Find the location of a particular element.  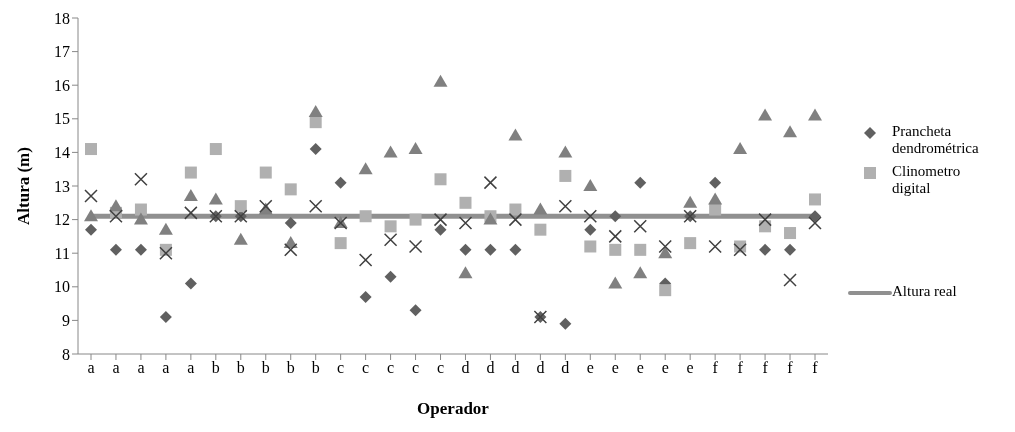

y-tick-label: 14 is located at coordinates (62, 153).